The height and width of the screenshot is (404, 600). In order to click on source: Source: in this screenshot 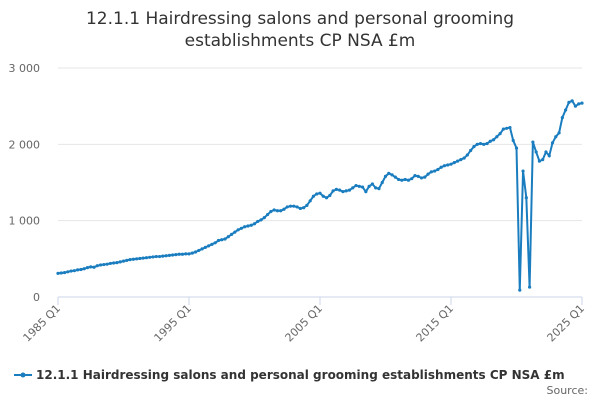, I will do `click(568, 390)`.